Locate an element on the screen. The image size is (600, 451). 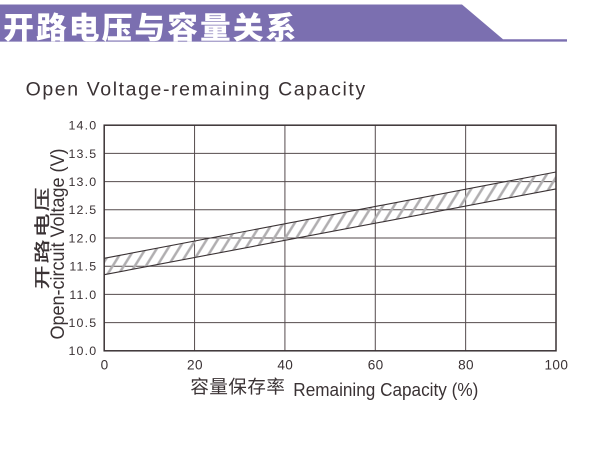
svg-text: 11.0 is located at coordinates (83, 295).